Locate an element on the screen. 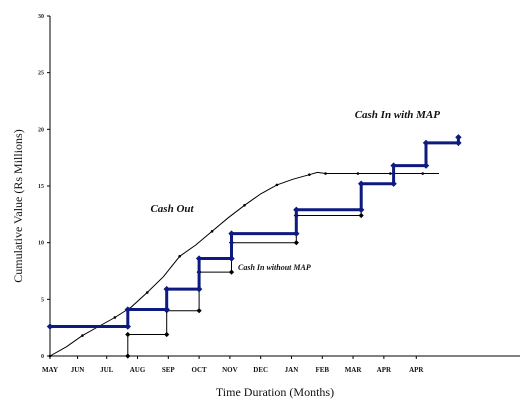  y-tick-label: 5 is located at coordinates (42, 300).